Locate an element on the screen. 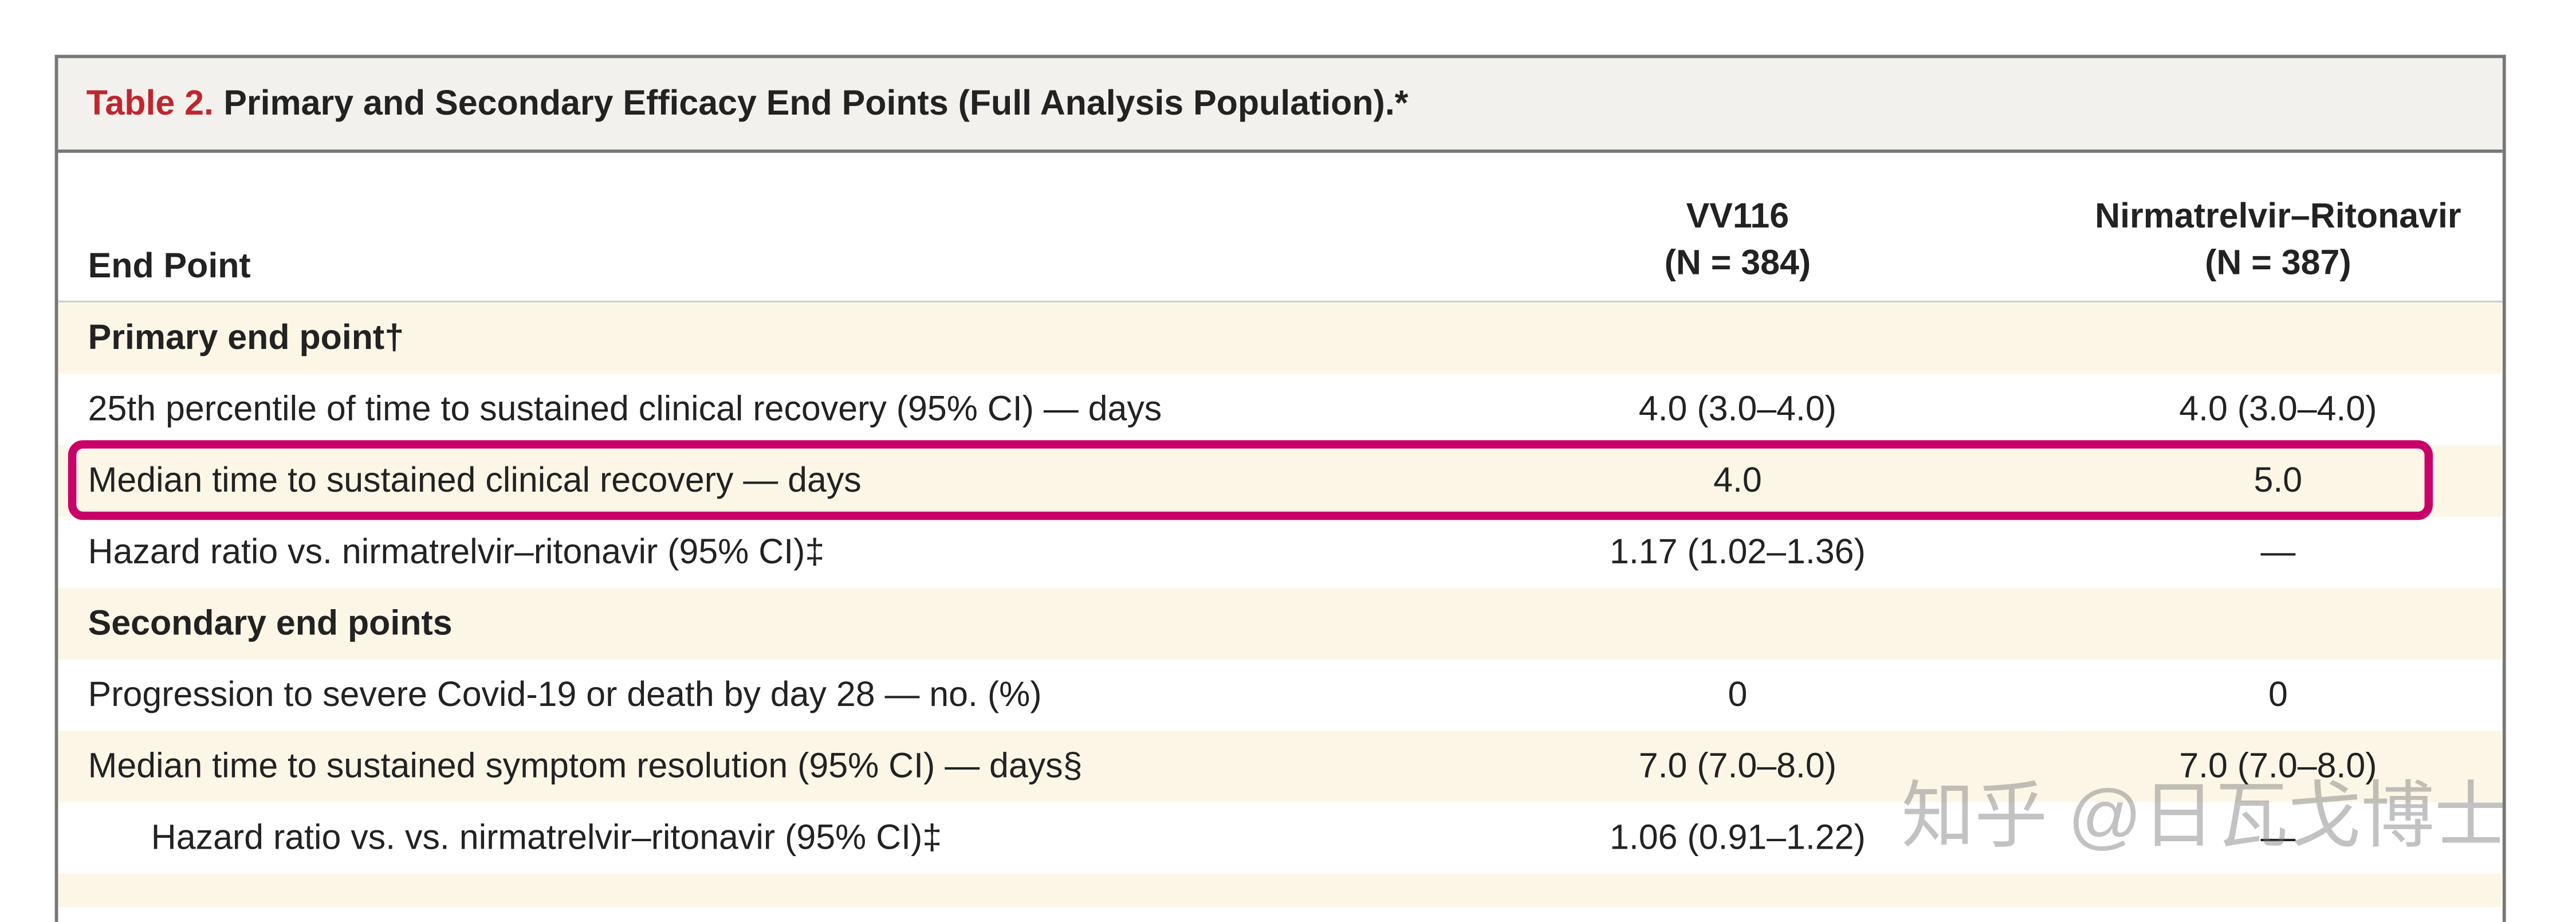 The image size is (2576, 922). header-line: (N = 387) is located at coordinates (2278, 263).